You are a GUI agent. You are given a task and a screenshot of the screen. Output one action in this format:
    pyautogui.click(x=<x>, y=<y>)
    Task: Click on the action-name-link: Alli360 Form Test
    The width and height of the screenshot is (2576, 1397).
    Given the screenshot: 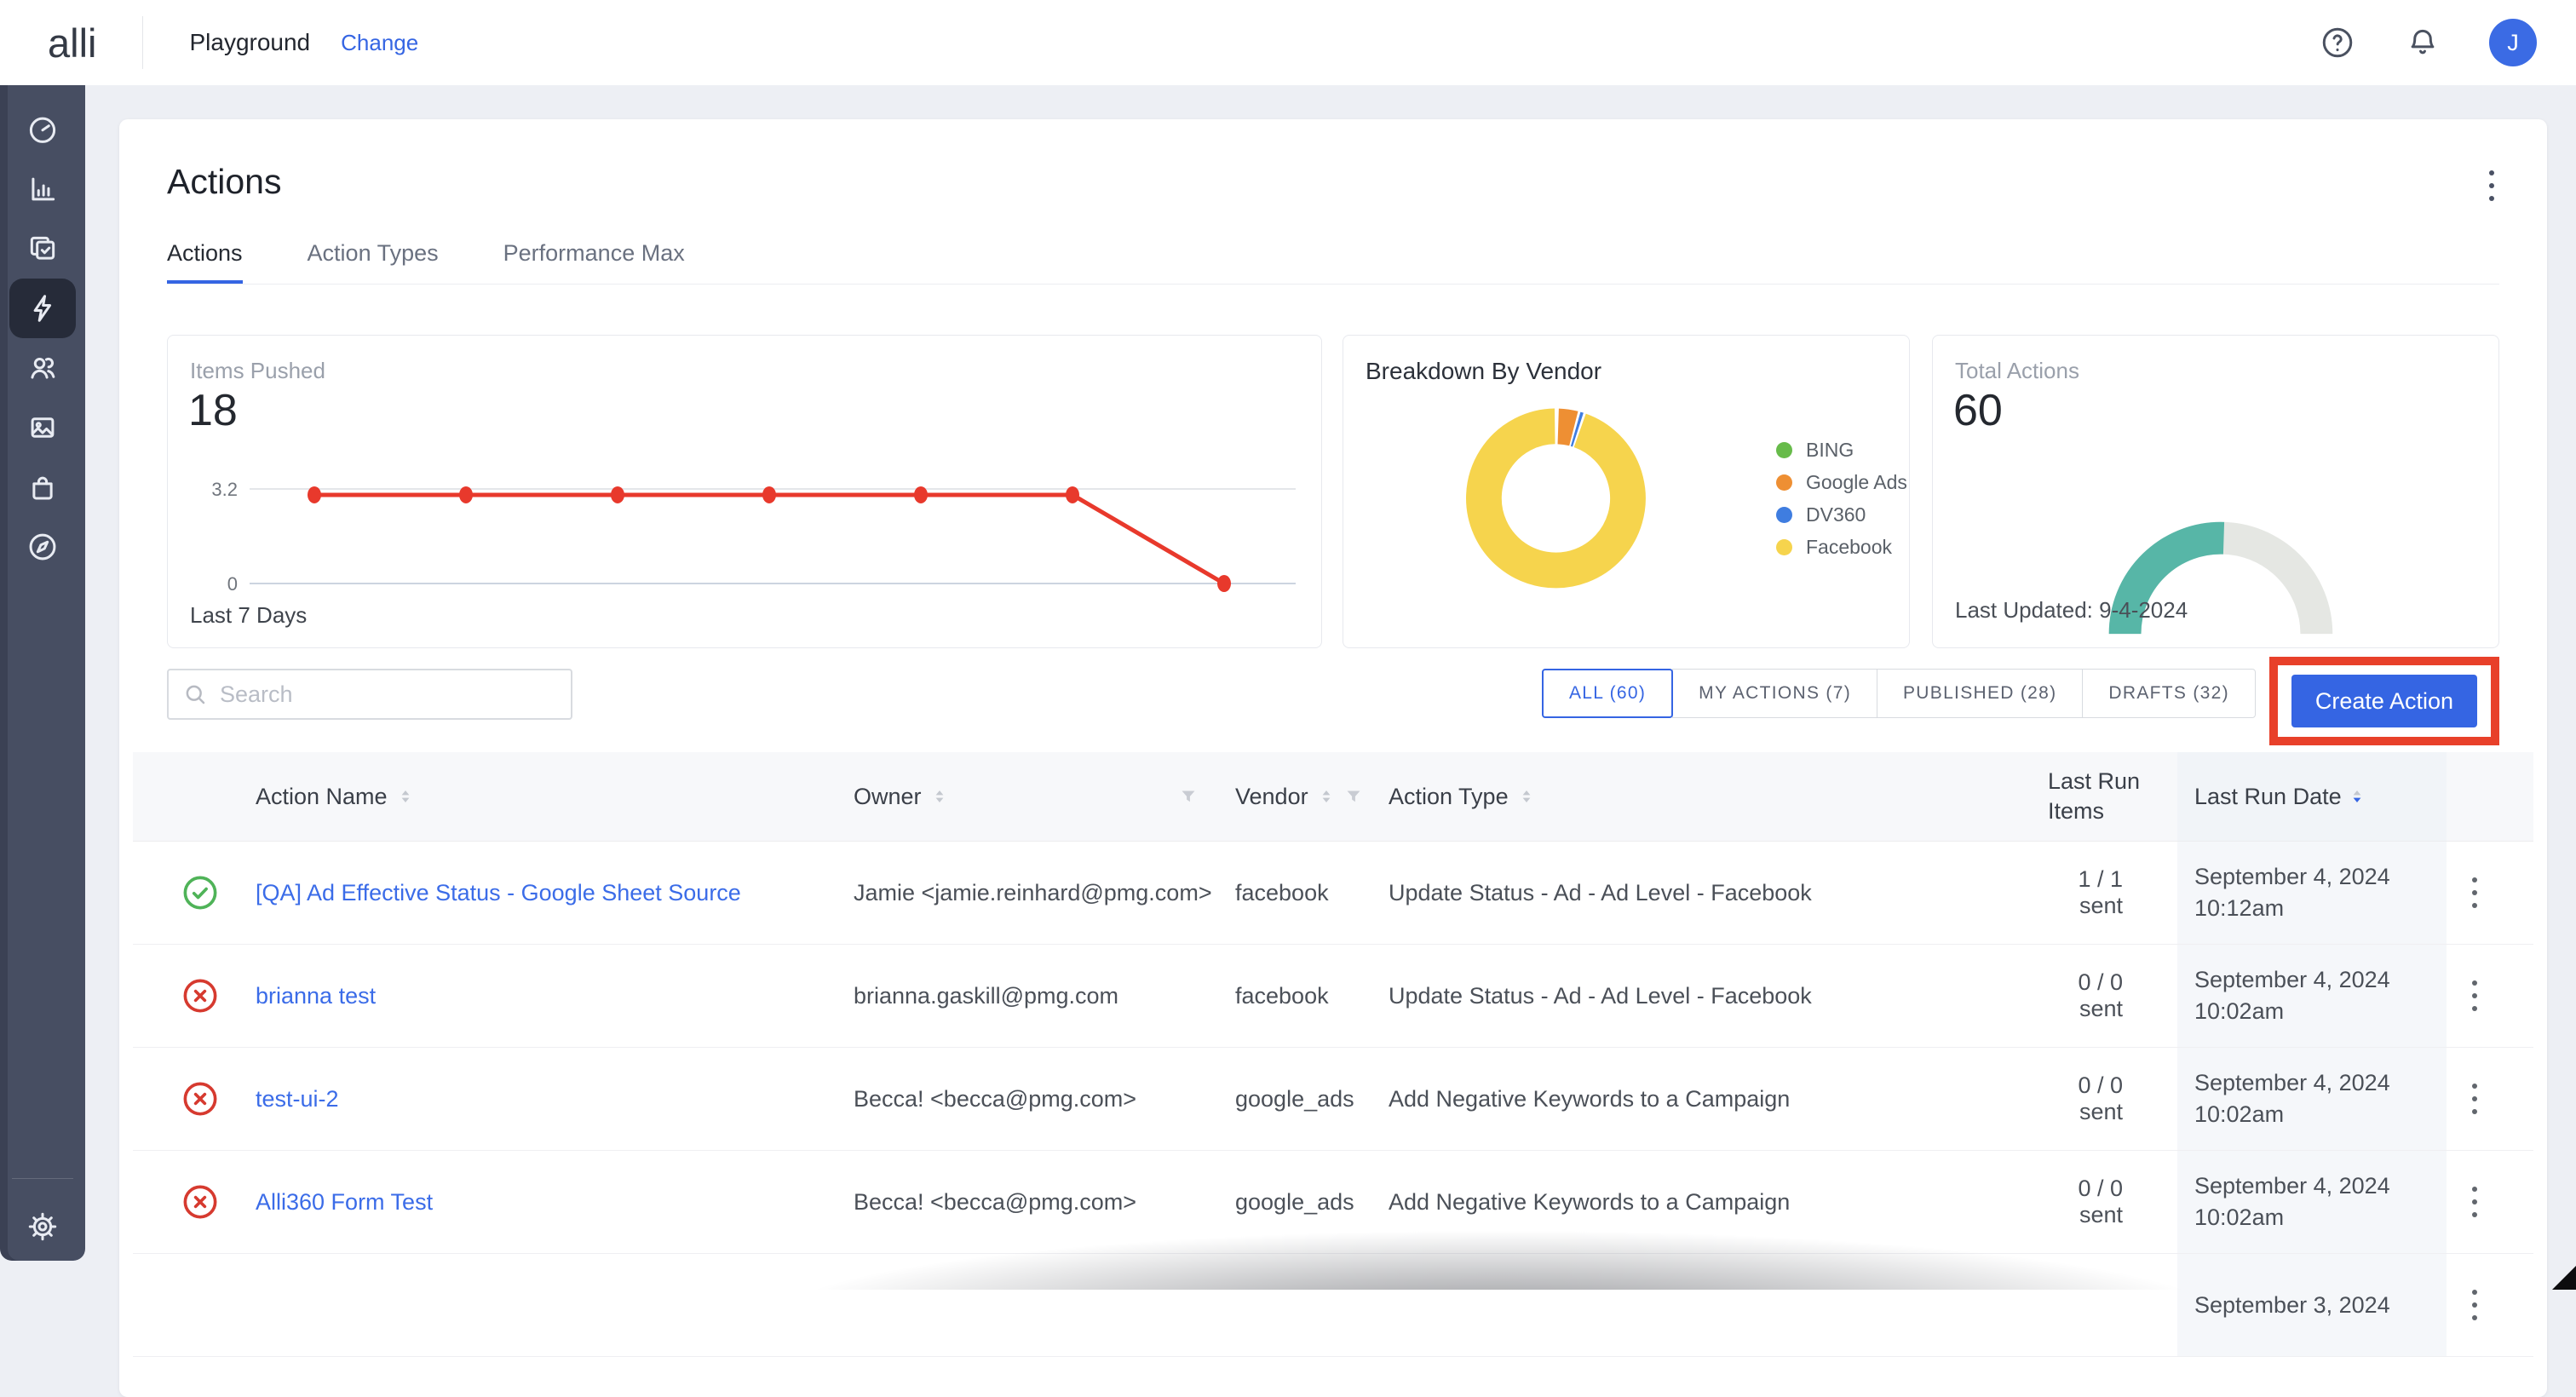 What is the action you would take?
    pyautogui.click(x=345, y=1201)
    